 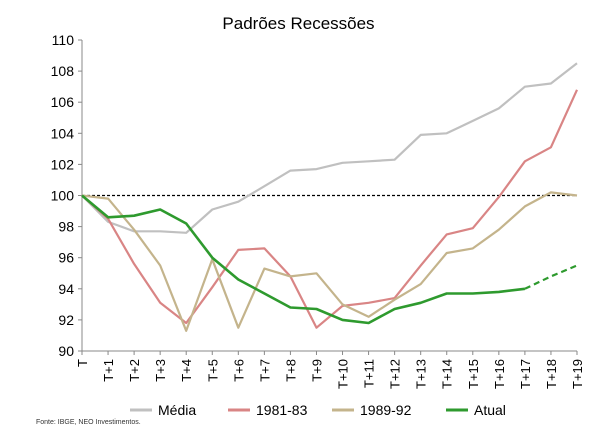 What do you see at coordinates (186, 370) in the screenshot?
I see `x-tick-label: T+4` at bounding box center [186, 370].